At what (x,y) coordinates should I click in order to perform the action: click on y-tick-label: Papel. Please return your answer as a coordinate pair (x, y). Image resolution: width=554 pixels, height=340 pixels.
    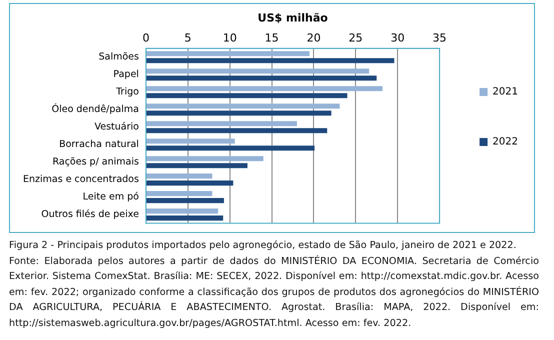
    Looking at the image, I should click on (126, 74).